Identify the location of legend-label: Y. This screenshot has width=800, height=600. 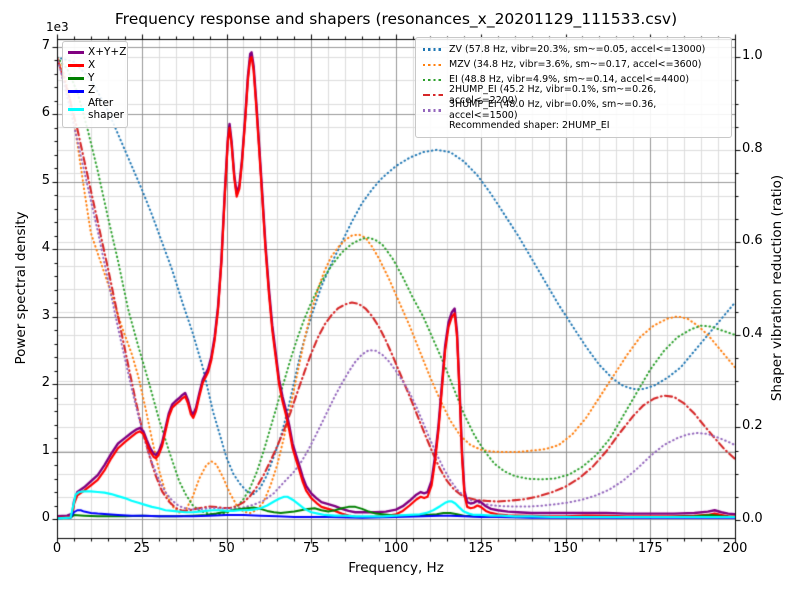
(91, 77).